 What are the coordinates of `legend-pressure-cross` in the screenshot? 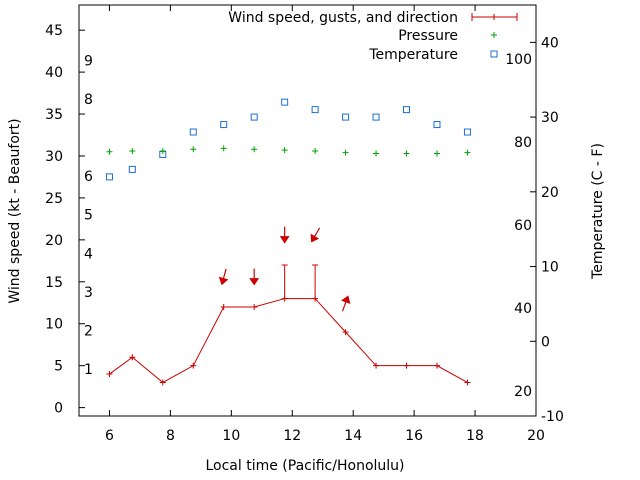 It's located at (494, 35).